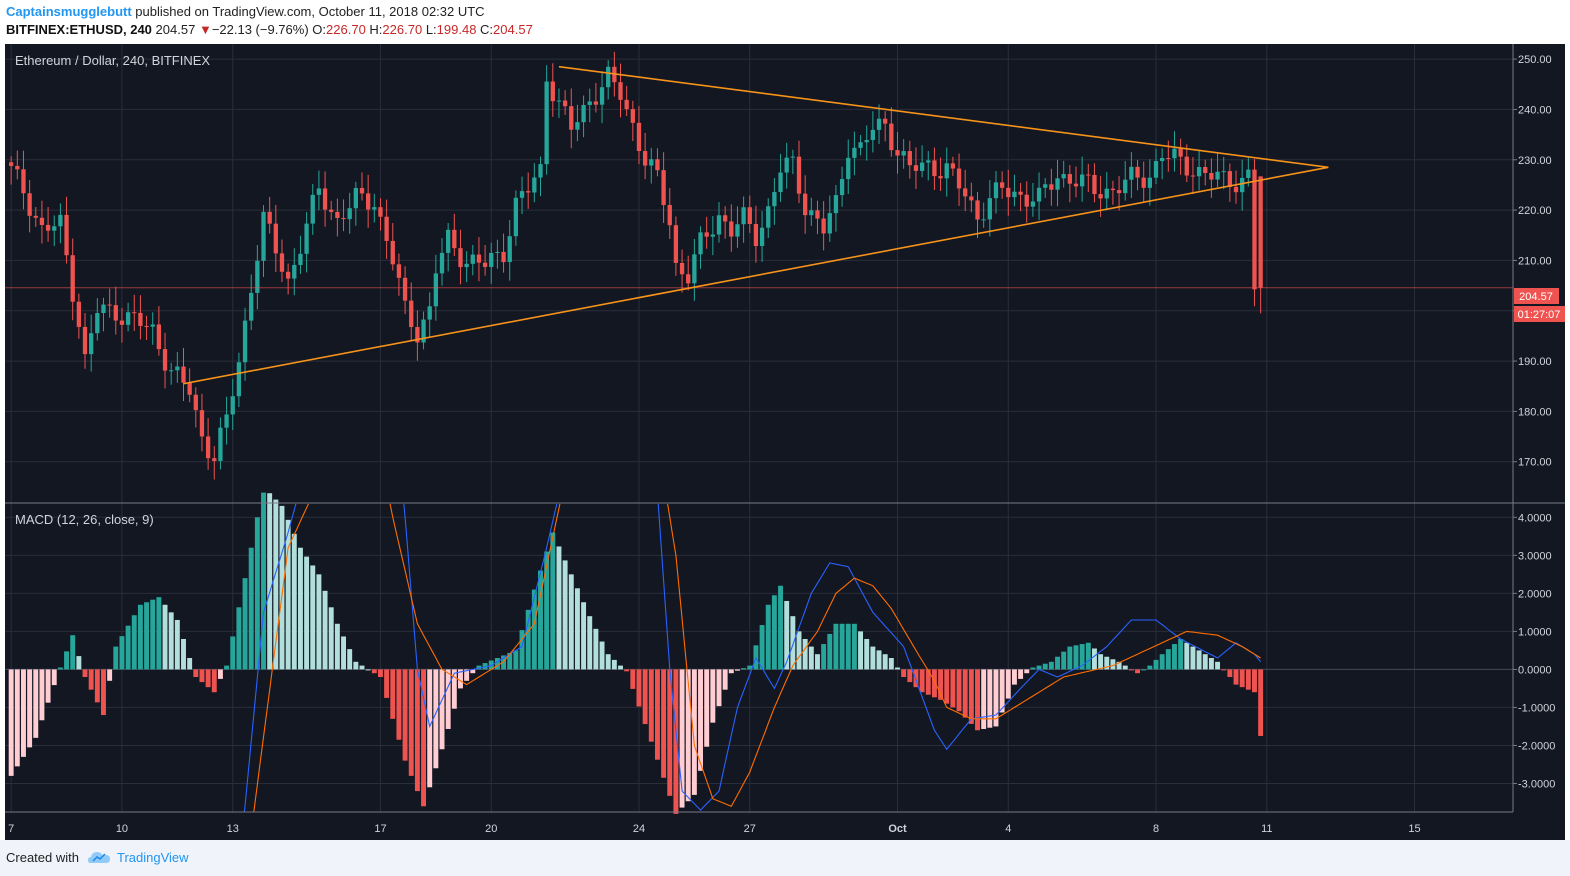 The height and width of the screenshot is (876, 1570). What do you see at coordinates (1535, 362) in the screenshot?
I see `price-tick-label: 190.00` at bounding box center [1535, 362].